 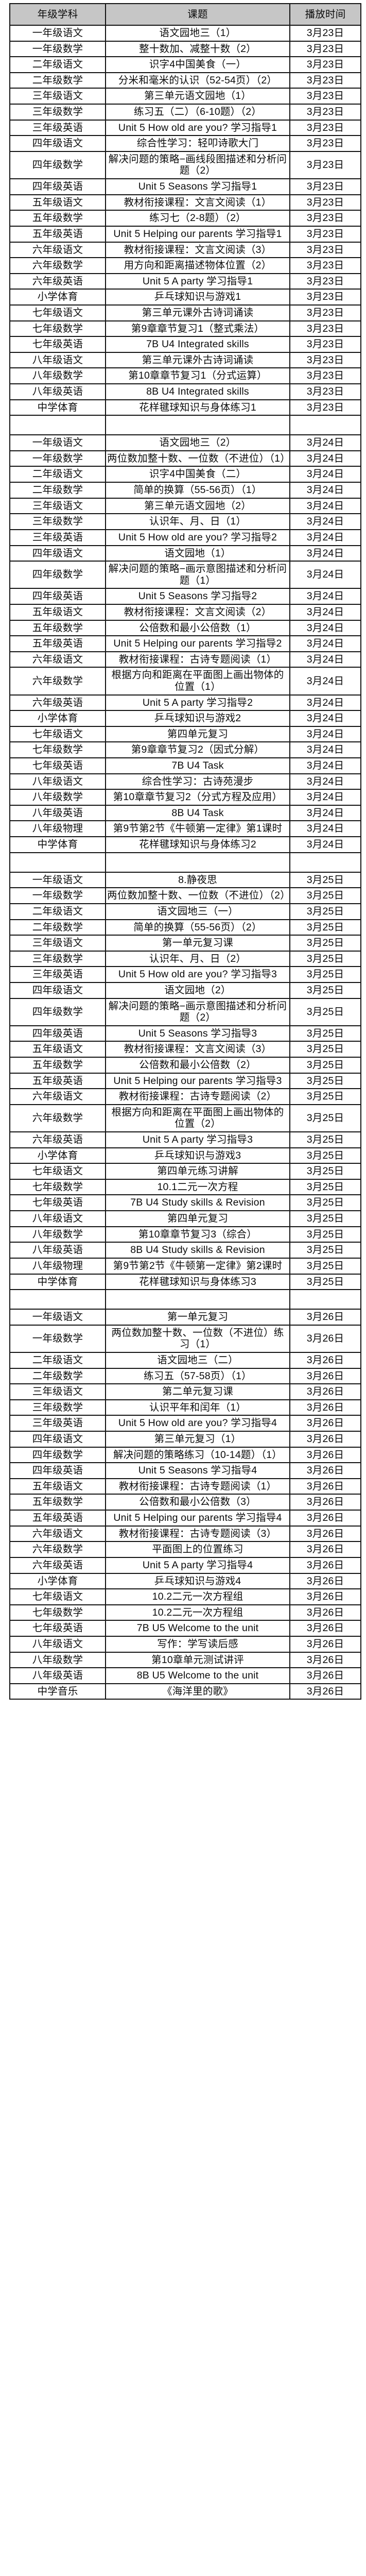 What do you see at coordinates (185, 506) in the screenshot?
I see `table-row: 三年级语文 第三单元语文园地（2） 3月24日` at bounding box center [185, 506].